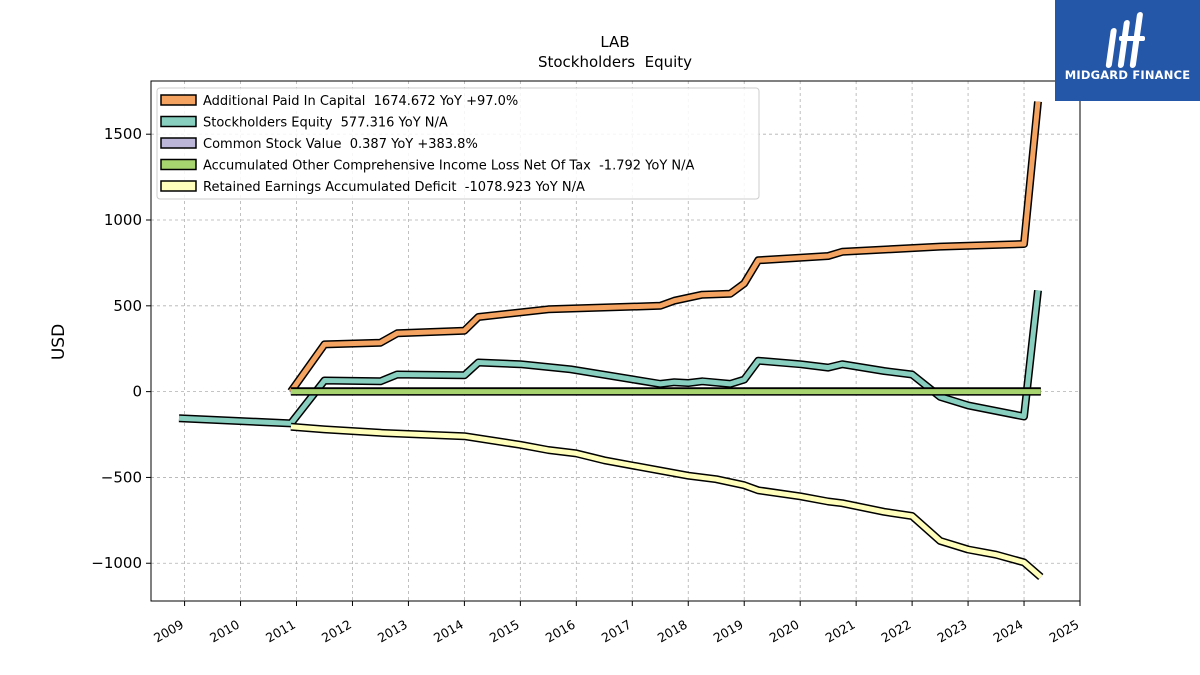 This screenshot has height=675, width=1200. What do you see at coordinates (121, 477) in the screenshot?
I see `y-tick-label: −500` at bounding box center [121, 477].